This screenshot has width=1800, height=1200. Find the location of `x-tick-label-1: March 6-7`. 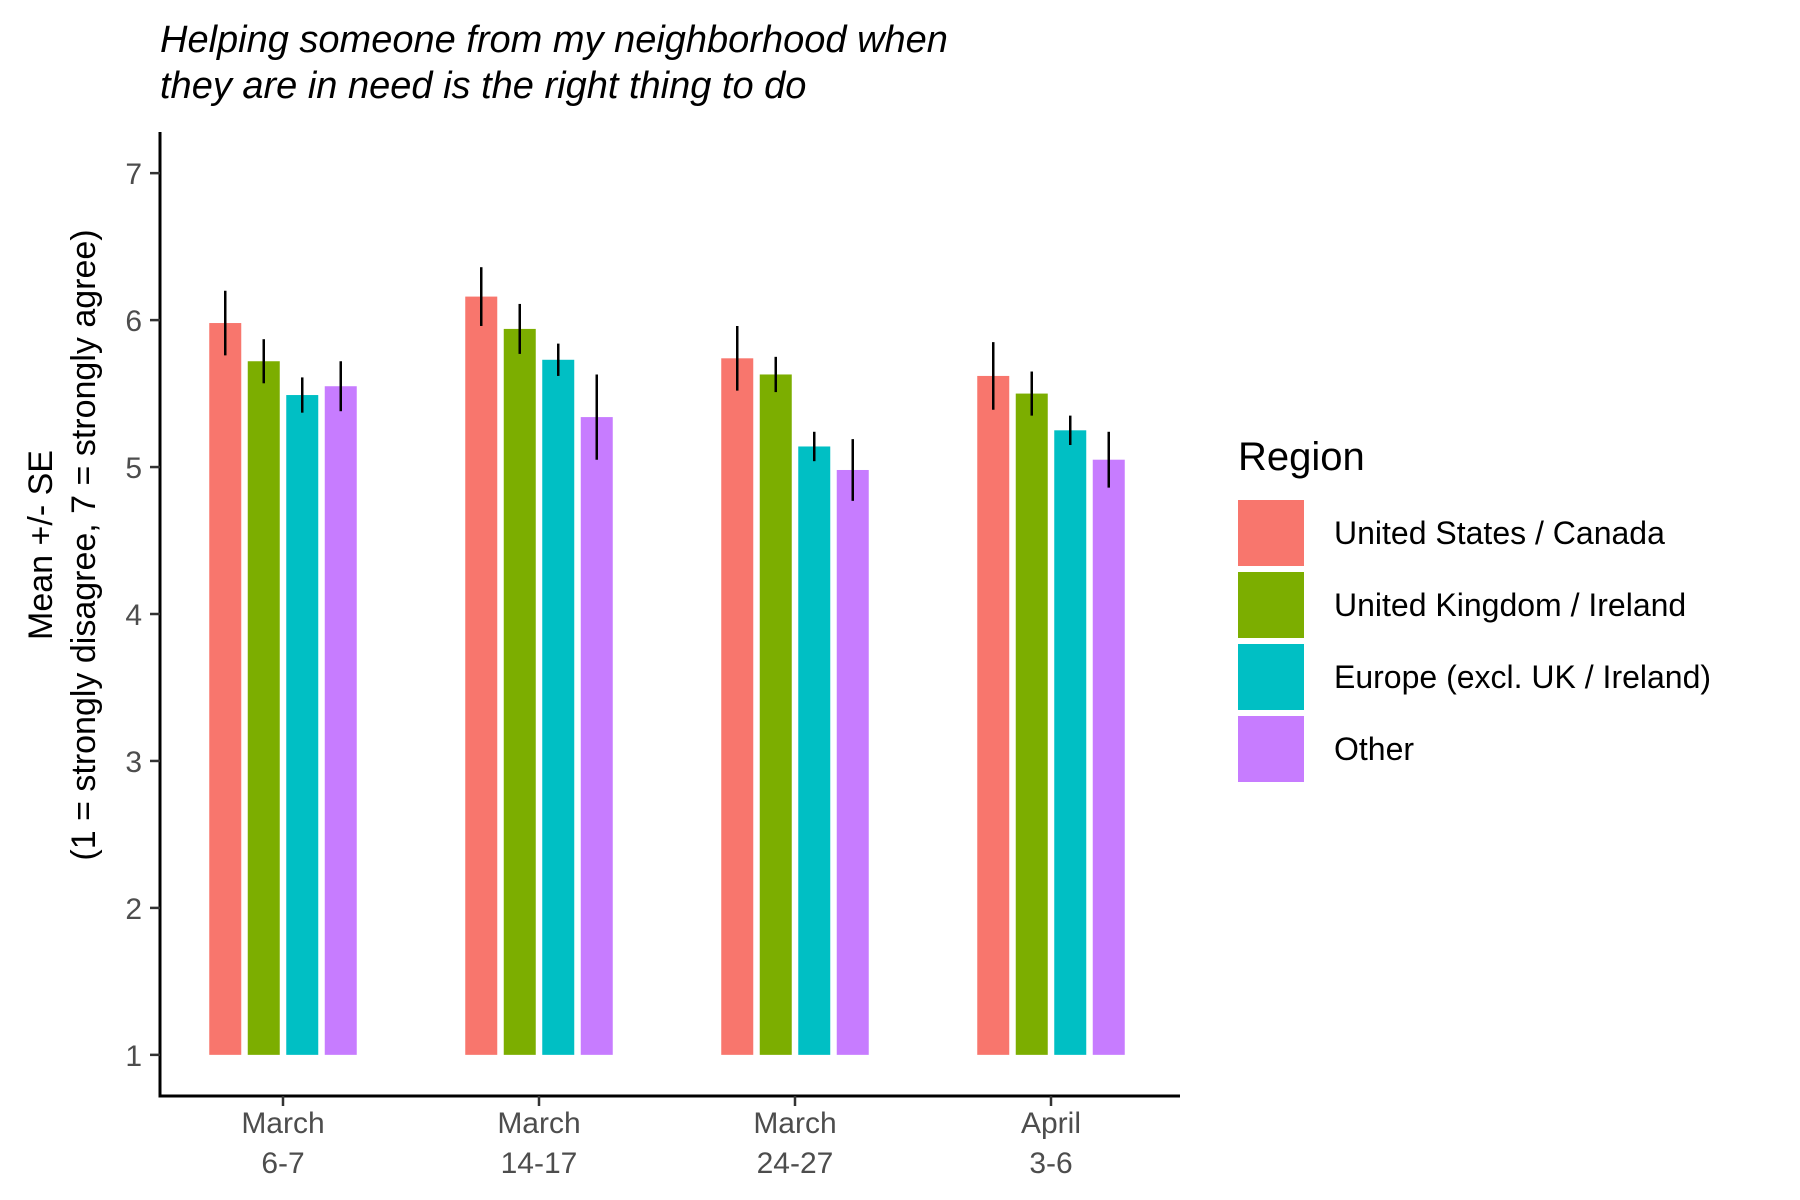

x-tick-label-1: March 6-7 is located at coordinates (282, 1143).